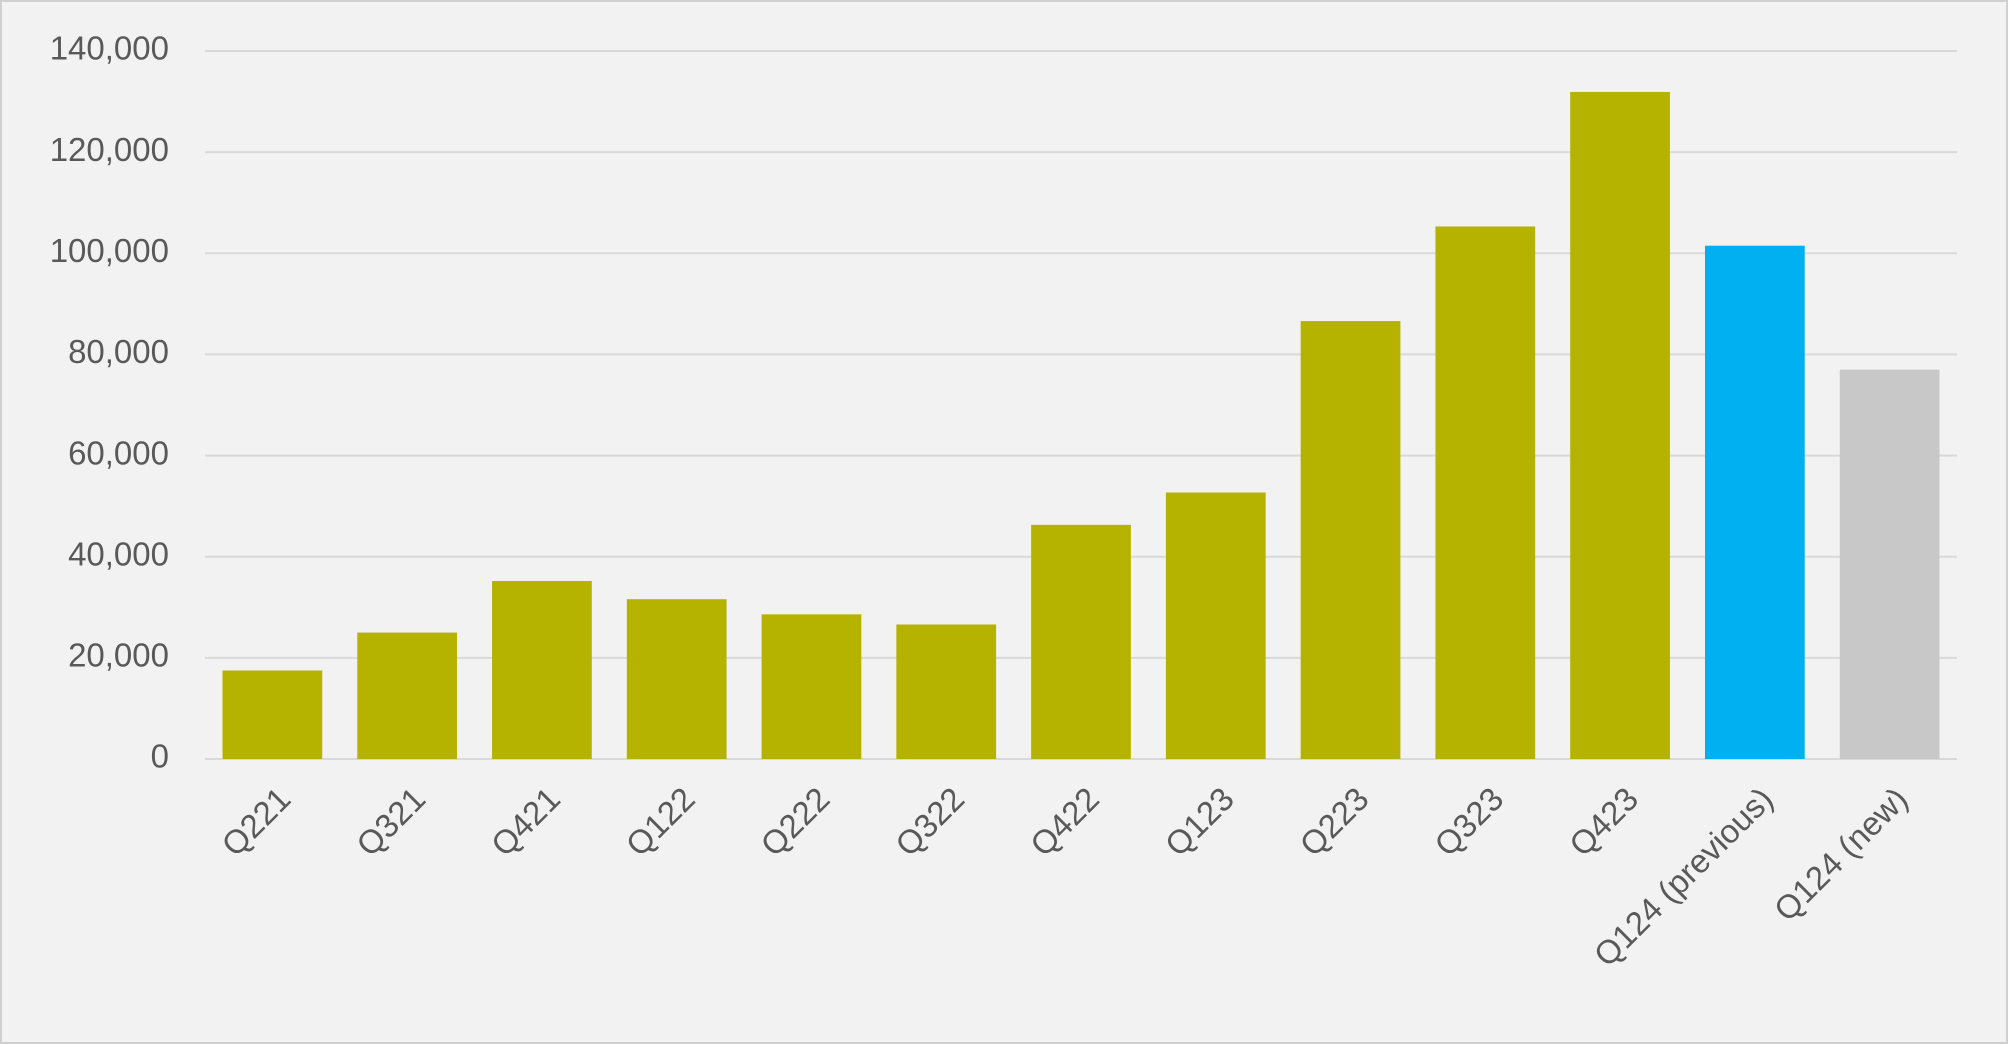 Image resolution: width=2008 pixels, height=1044 pixels. What do you see at coordinates (109, 250) in the screenshot?
I see `y-tick-label: 100,000` at bounding box center [109, 250].